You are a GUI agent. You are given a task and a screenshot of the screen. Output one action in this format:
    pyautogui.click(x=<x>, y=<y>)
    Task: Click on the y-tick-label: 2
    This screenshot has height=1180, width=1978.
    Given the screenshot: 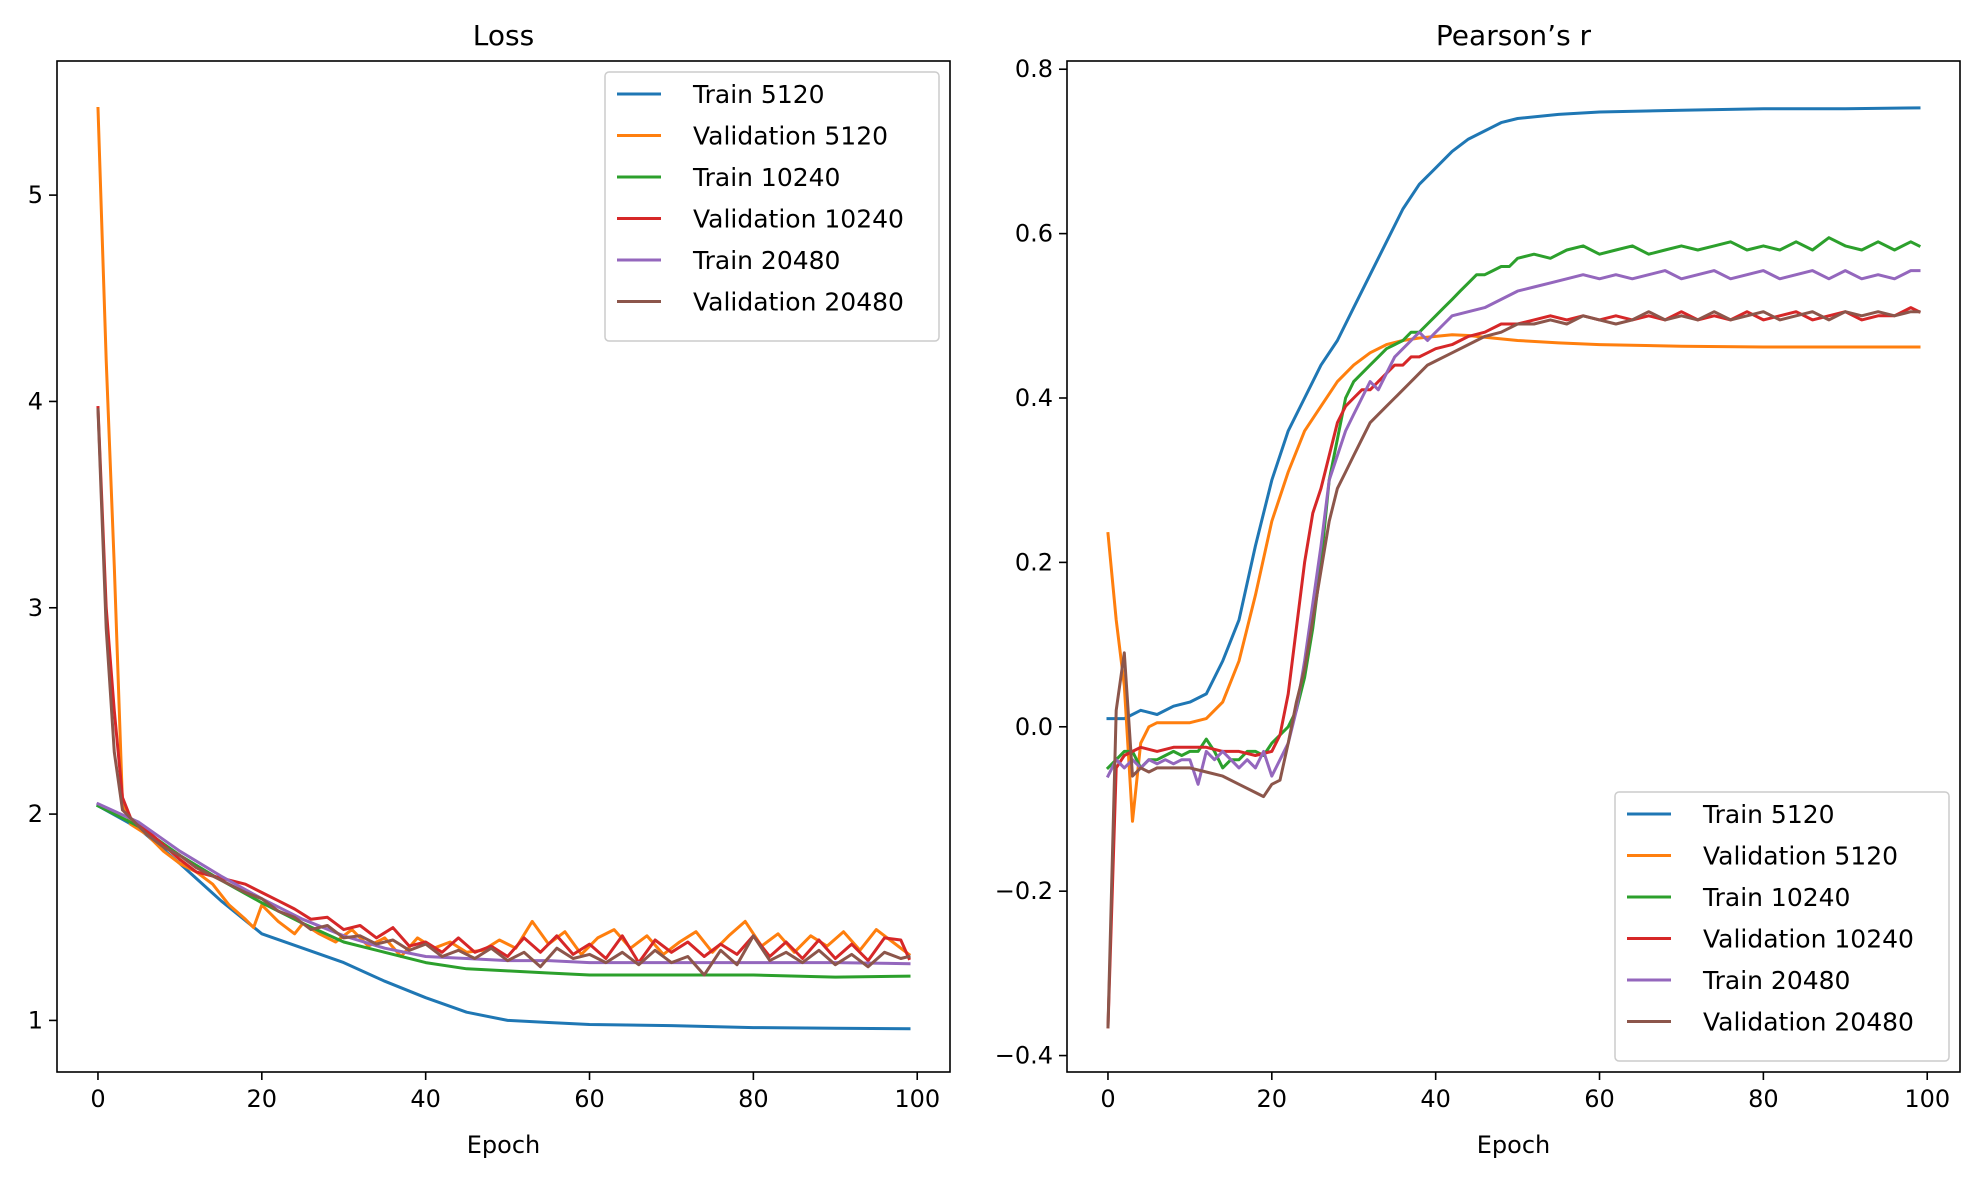 What is the action you would take?
    pyautogui.click(x=35, y=814)
    